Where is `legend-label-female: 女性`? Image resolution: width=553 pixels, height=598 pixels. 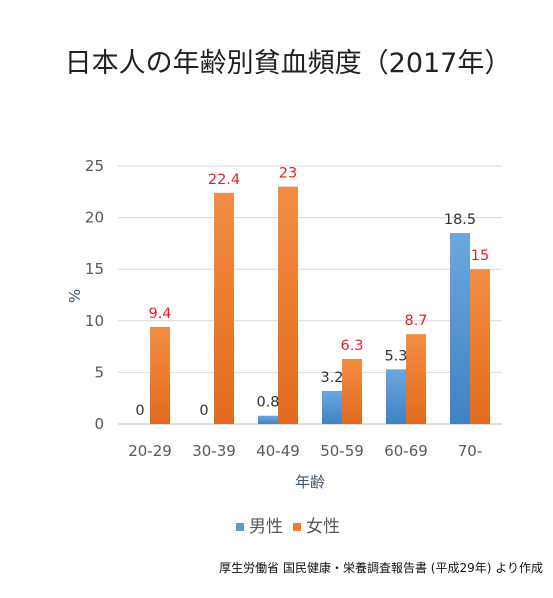
legend-label-female: 女性 is located at coordinates (323, 527).